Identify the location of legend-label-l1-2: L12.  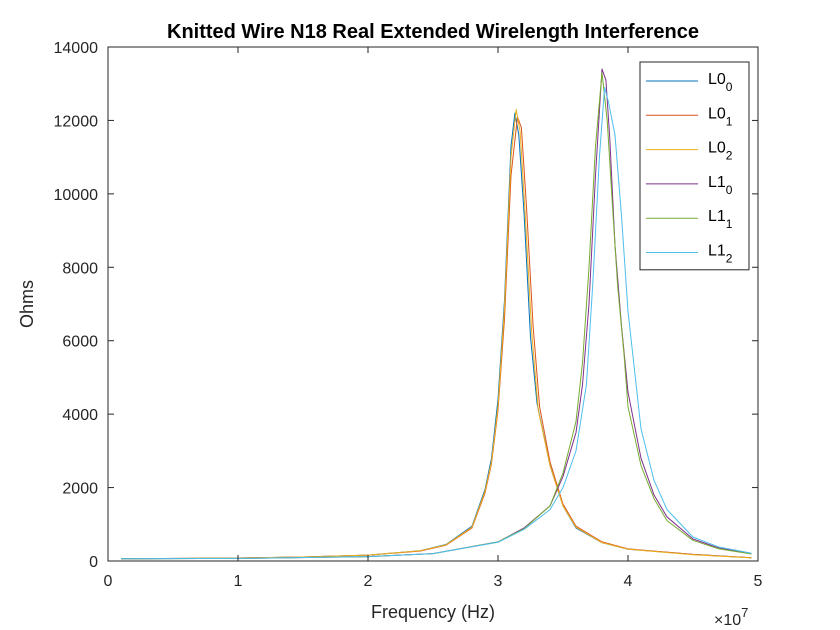
(720, 254).